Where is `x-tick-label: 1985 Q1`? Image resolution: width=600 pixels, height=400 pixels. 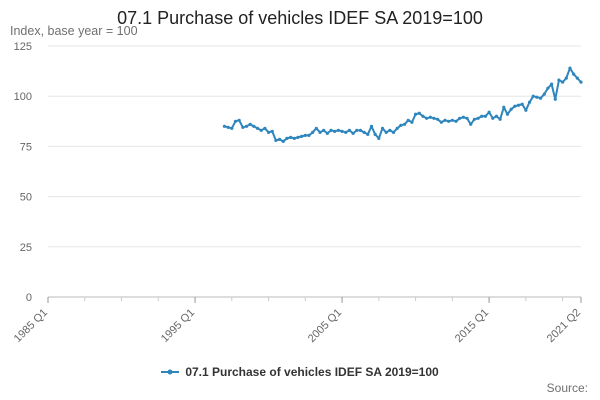 x-tick-label: 1985 Q1 is located at coordinates (31, 326).